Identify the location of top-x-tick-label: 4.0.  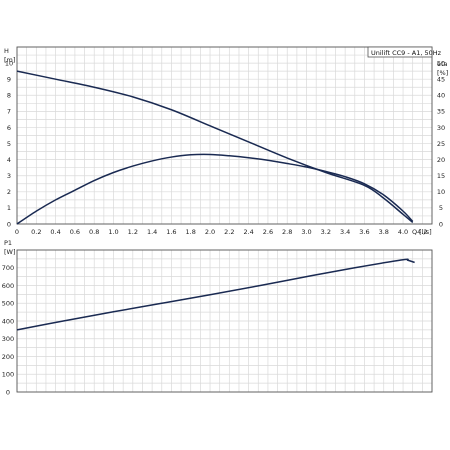
(403, 232).